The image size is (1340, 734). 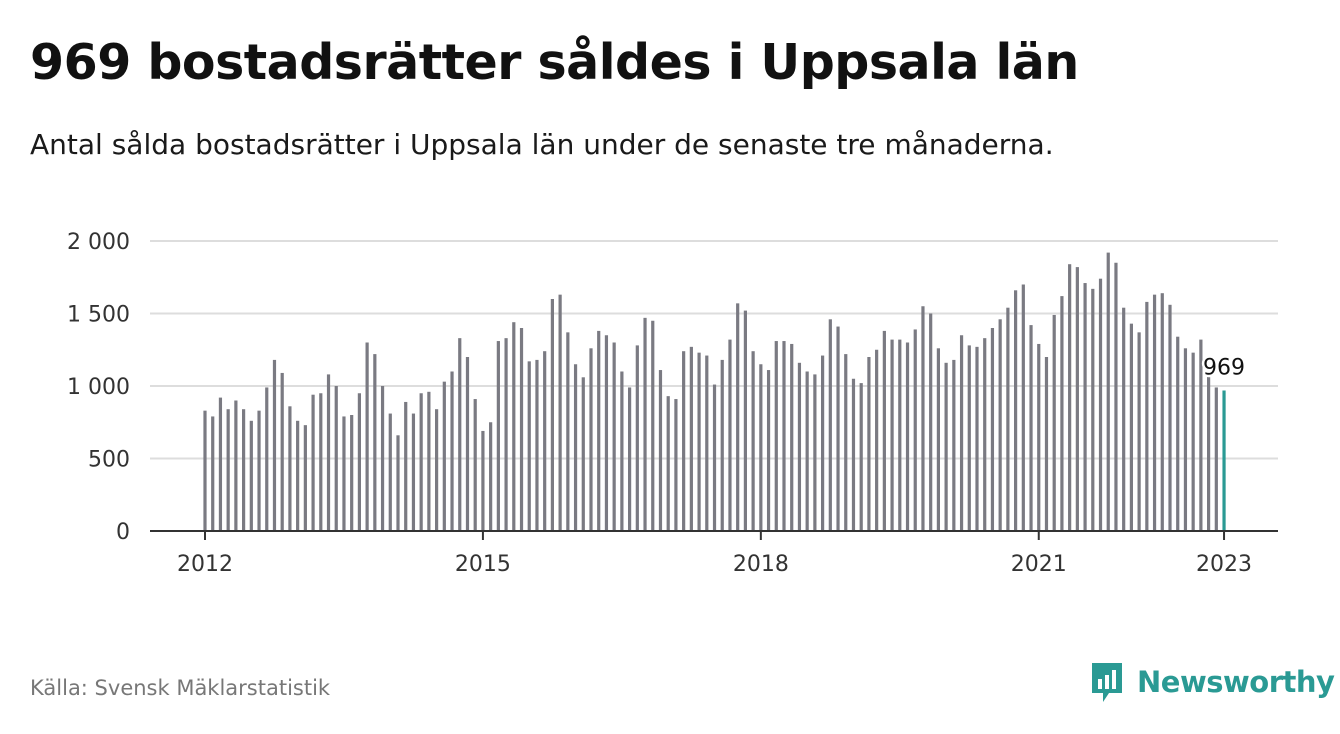 I want to click on y-tick-label: 0, so click(x=123, y=532).